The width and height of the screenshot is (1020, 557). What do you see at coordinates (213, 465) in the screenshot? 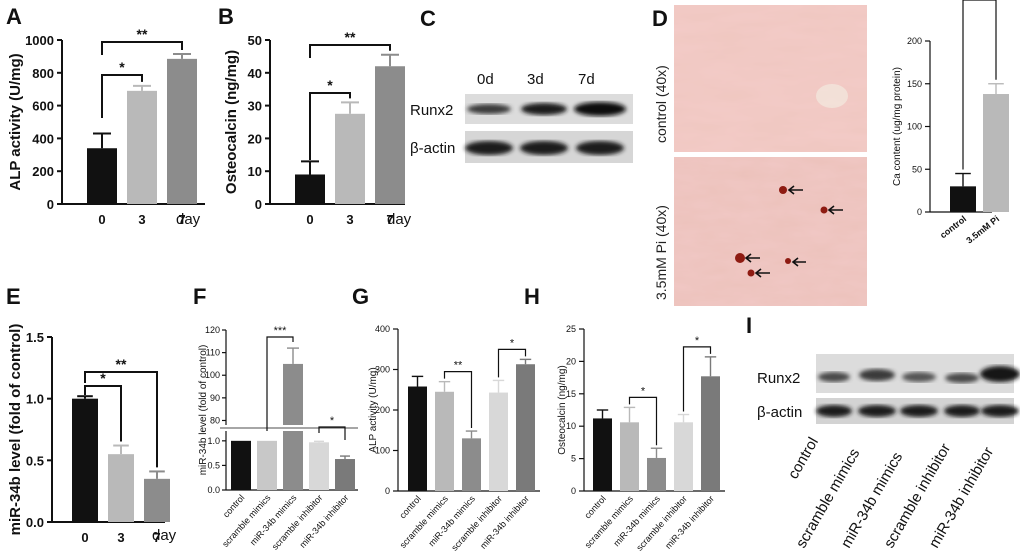
I see `y-tick-label: 0.5` at bounding box center [213, 465].